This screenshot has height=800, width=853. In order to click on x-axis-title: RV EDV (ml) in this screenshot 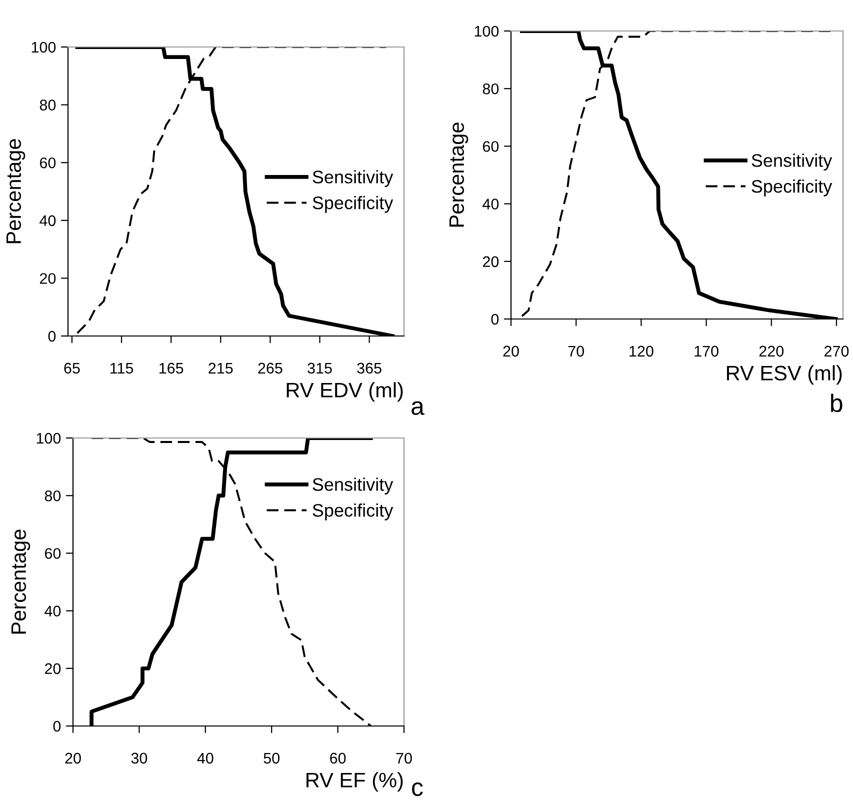, I will do `click(344, 392)`.